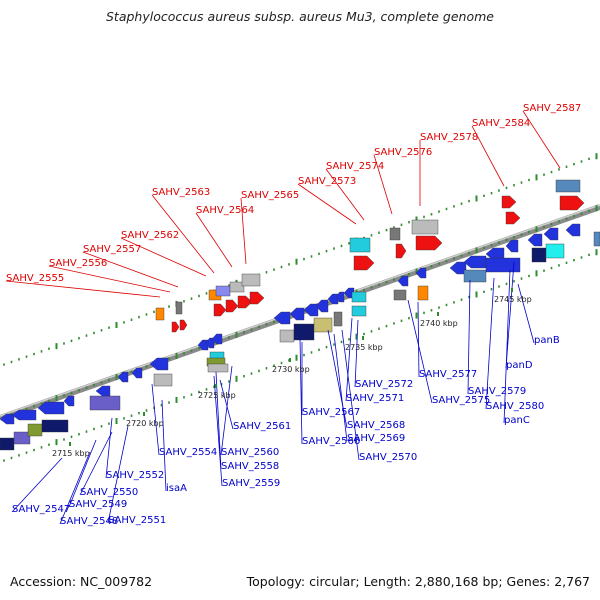 Image resolution: width=600 pixels, height=600 pixels. What do you see at coordinates (188, 452) in the screenshot?
I see `gene-label: SAHV_2554` at bounding box center [188, 452].